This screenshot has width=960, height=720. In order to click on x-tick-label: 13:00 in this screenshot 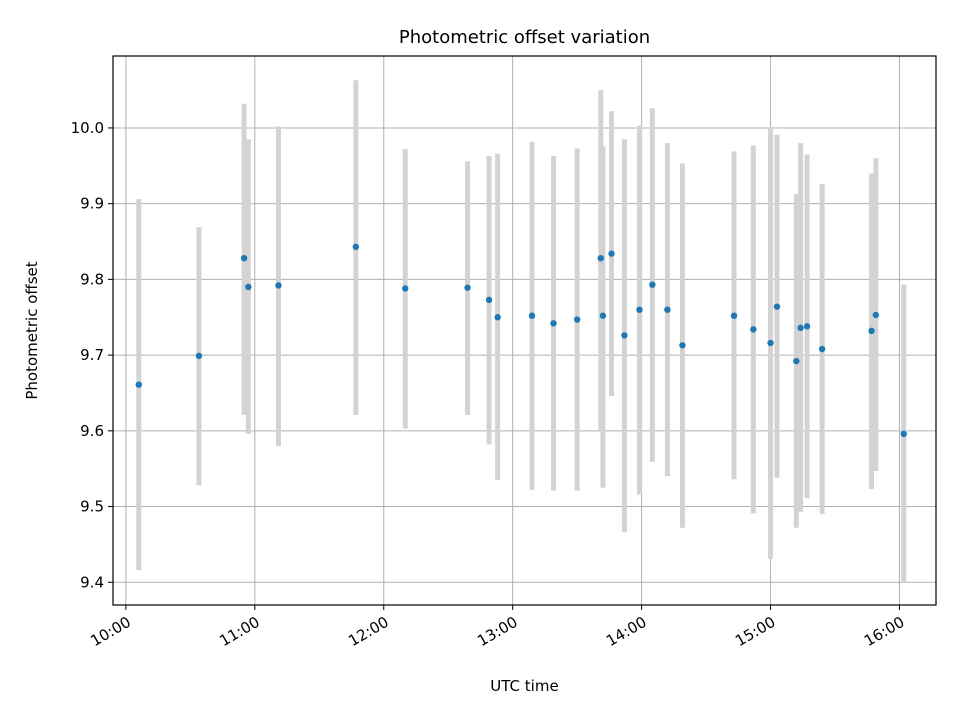, I will do `click(497, 631)`.